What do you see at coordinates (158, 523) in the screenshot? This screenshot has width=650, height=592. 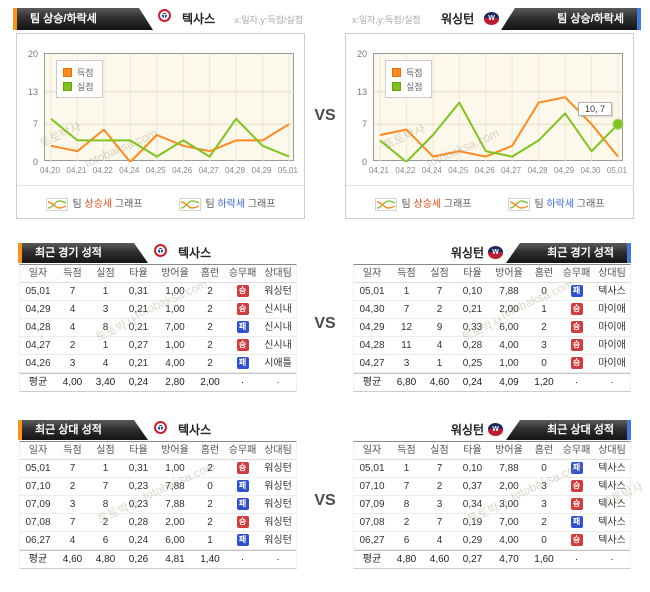 I see `table-row: 07,08 7 2 0,28 2,00 2 승 워싱턴` at bounding box center [158, 523].